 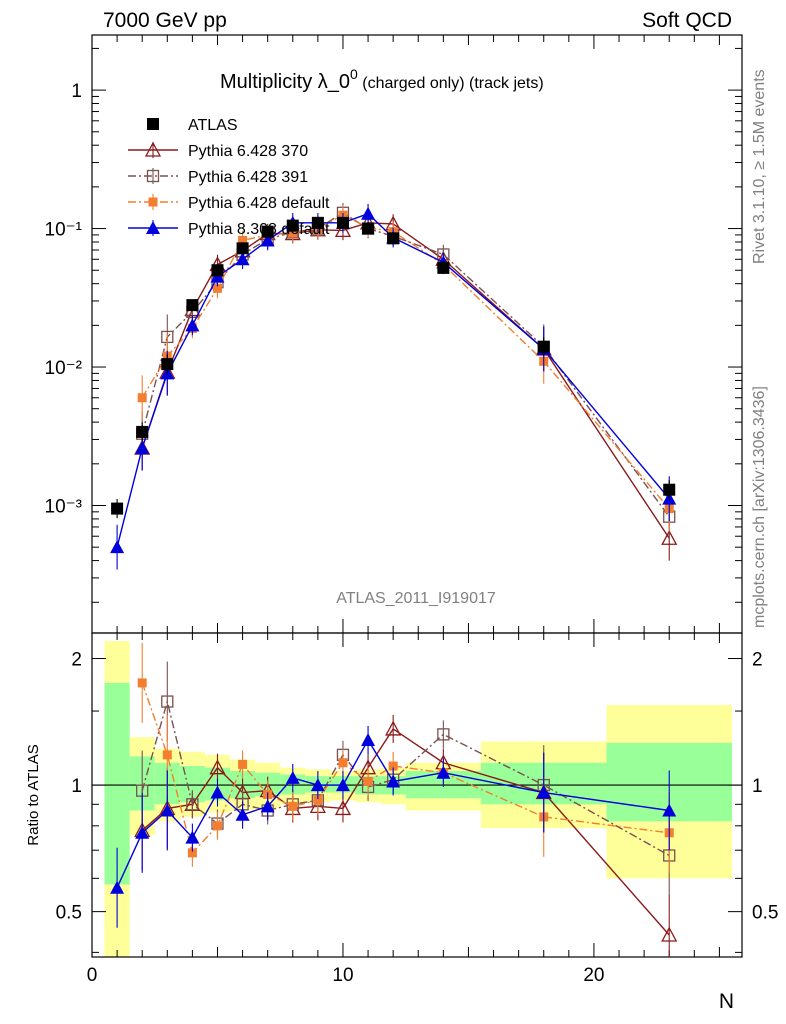 What do you see at coordinates (687, 20) in the screenshot?
I see `header-right: Soft QCD` at bounding box center [687, 20].